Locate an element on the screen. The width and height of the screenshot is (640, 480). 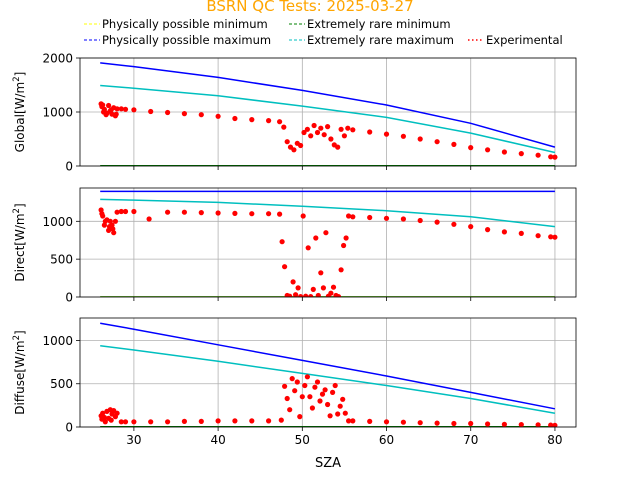
legend-label-phys-min: Physically possible minimum is located at coordinates (185, 24).